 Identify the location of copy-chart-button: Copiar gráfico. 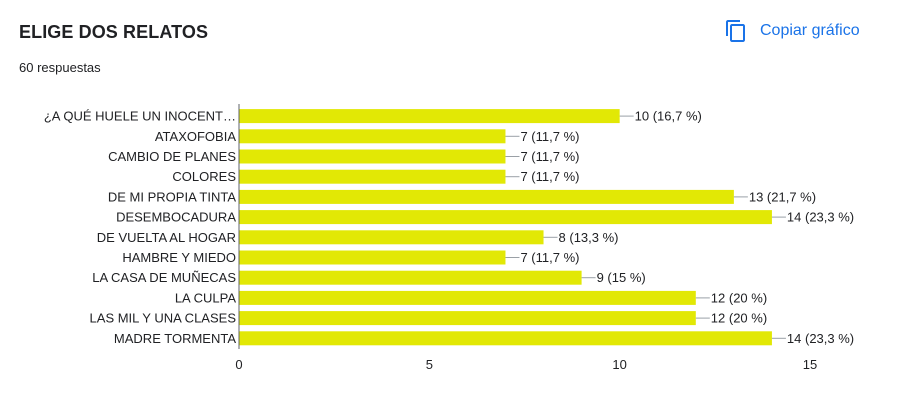
(792, 31).